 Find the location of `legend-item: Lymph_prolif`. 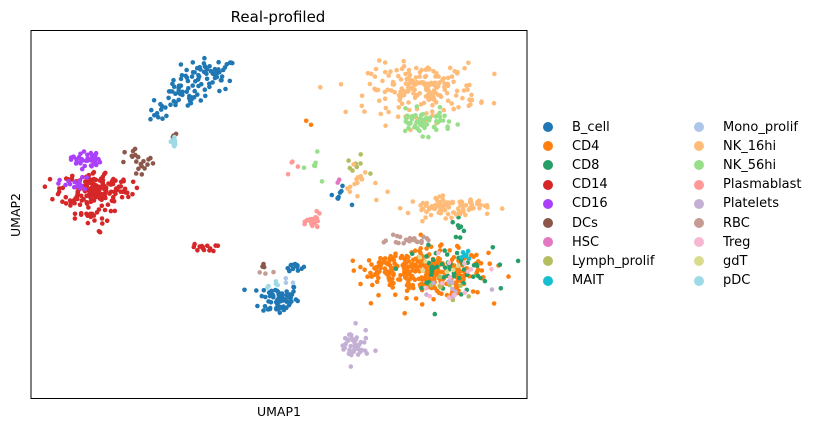

legend-item: Lymph_prolif is located at coordinates (597, 261).